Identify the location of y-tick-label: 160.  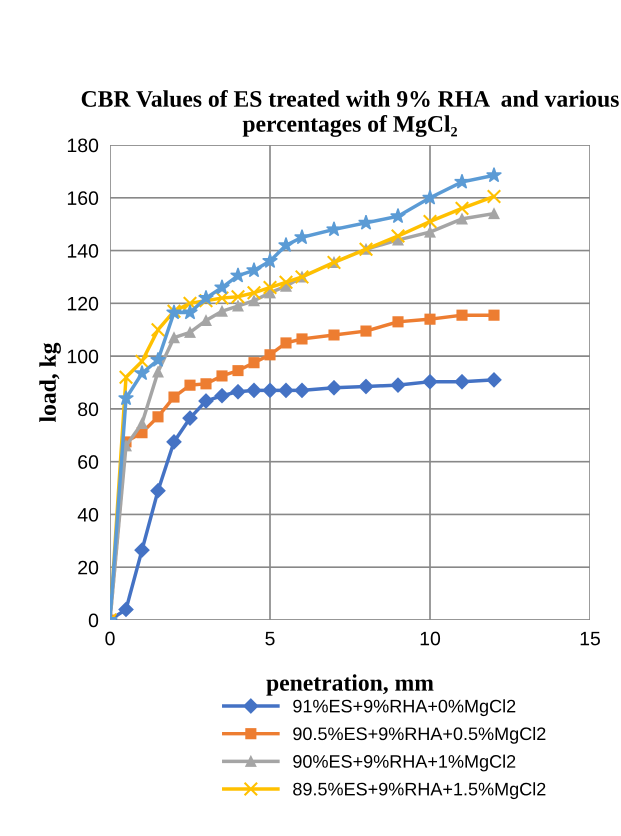
(83, 198).